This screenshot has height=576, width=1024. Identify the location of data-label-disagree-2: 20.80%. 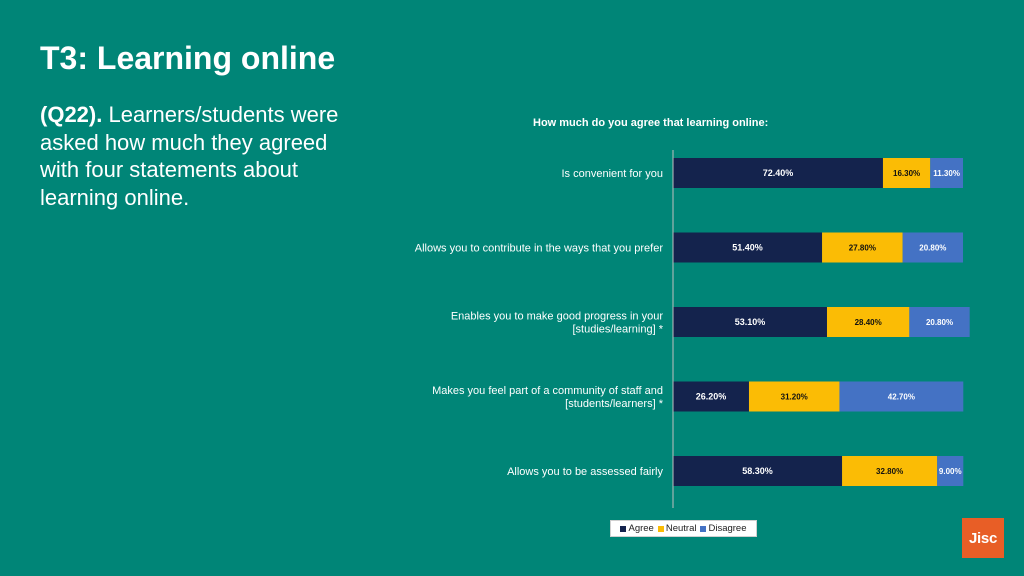
(939, 322).